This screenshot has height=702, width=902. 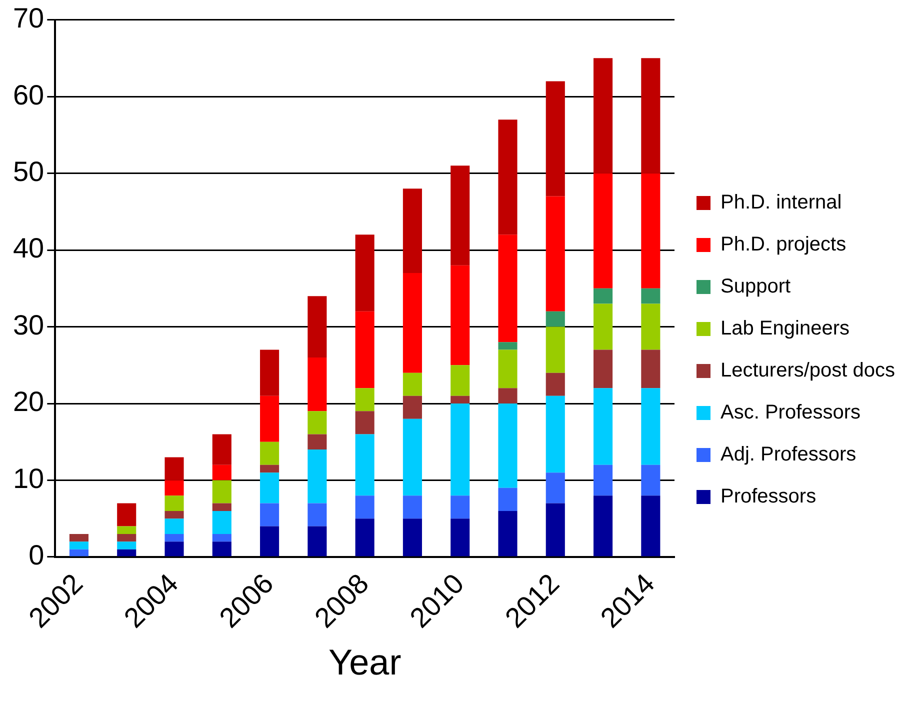 I want to click on y-tick-label: 10, so click(x=28, y=478).